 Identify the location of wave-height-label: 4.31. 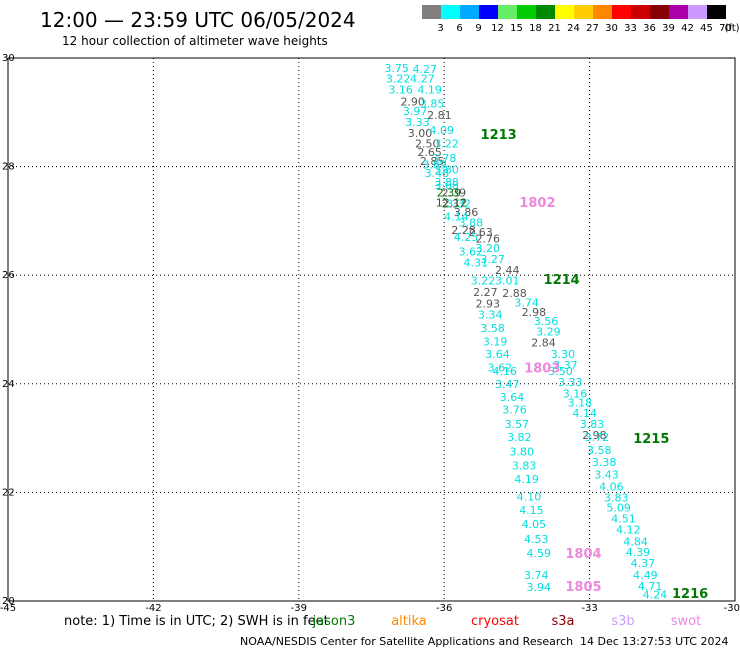
(475, 263).